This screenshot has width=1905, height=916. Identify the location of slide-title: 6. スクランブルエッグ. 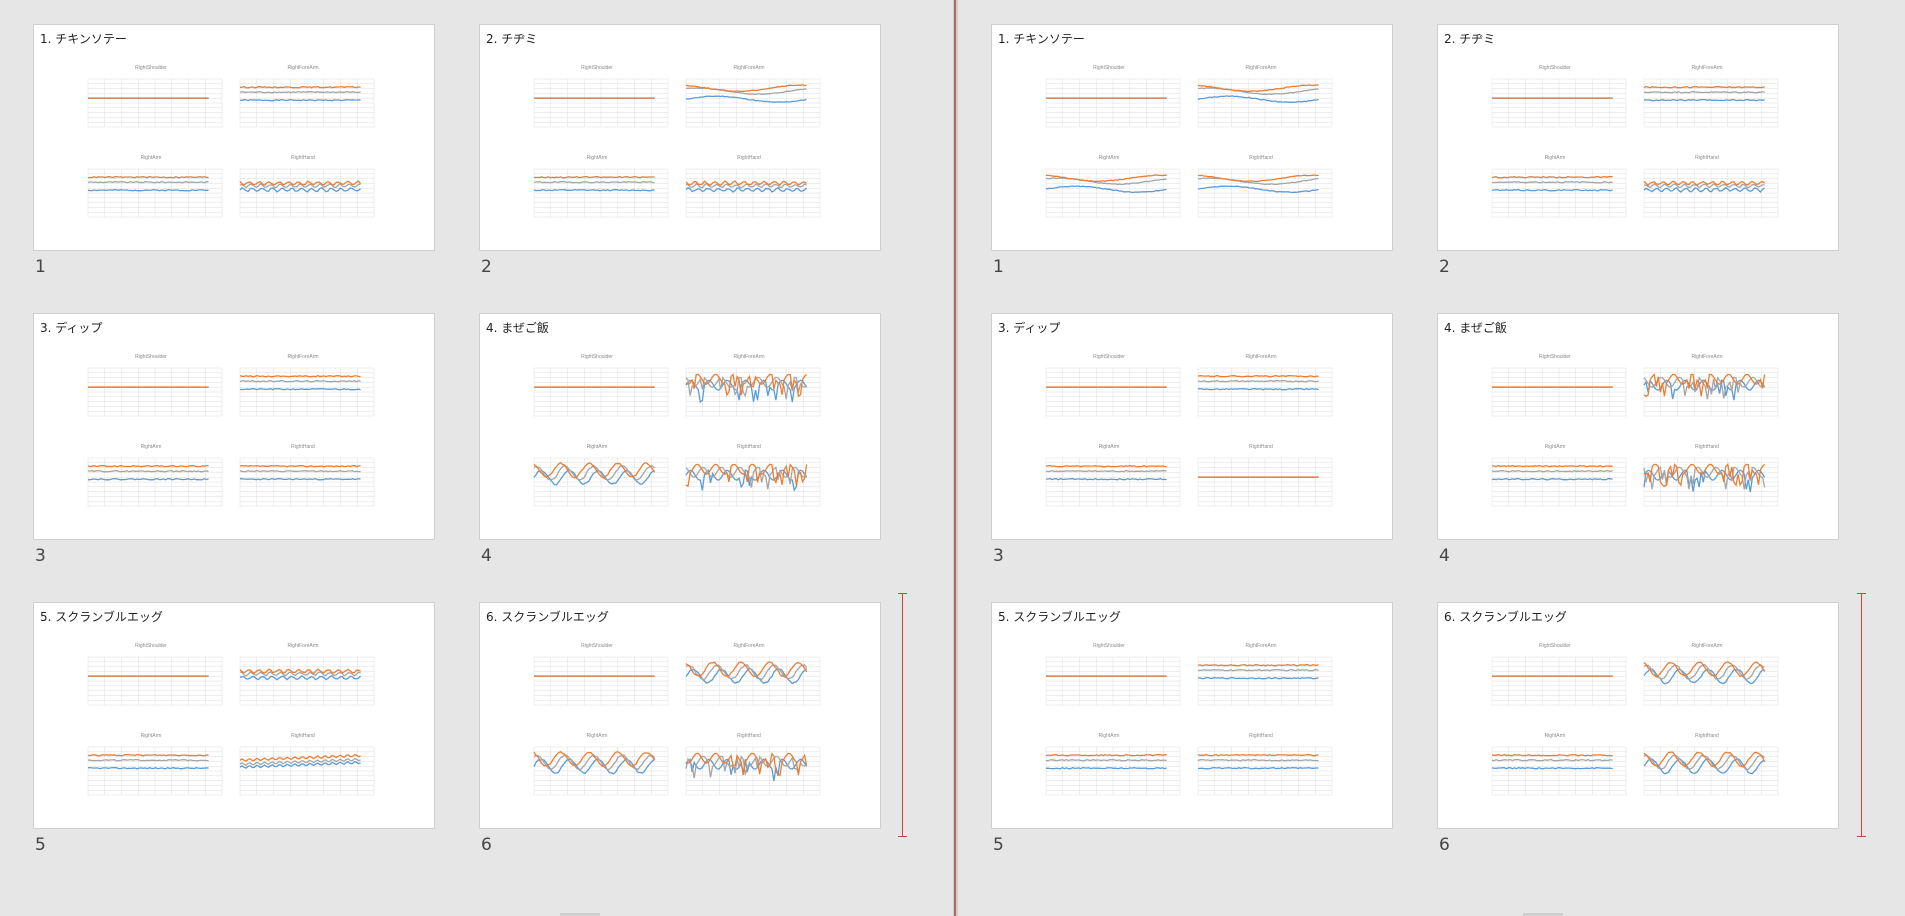
(547, 617).